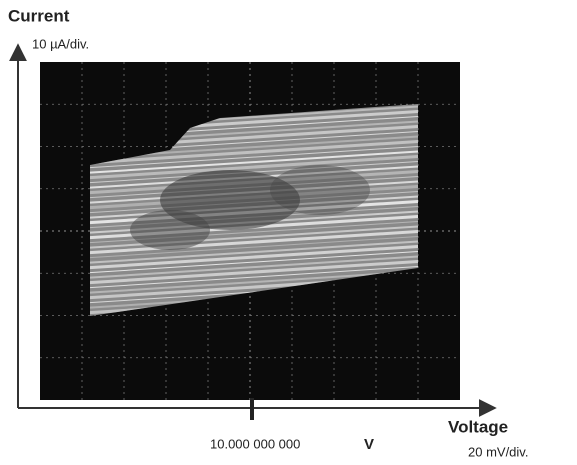  Describe the element at coordinates (478, 426) in the screenshot. I see `x-axis-label: Voltage` at that location.